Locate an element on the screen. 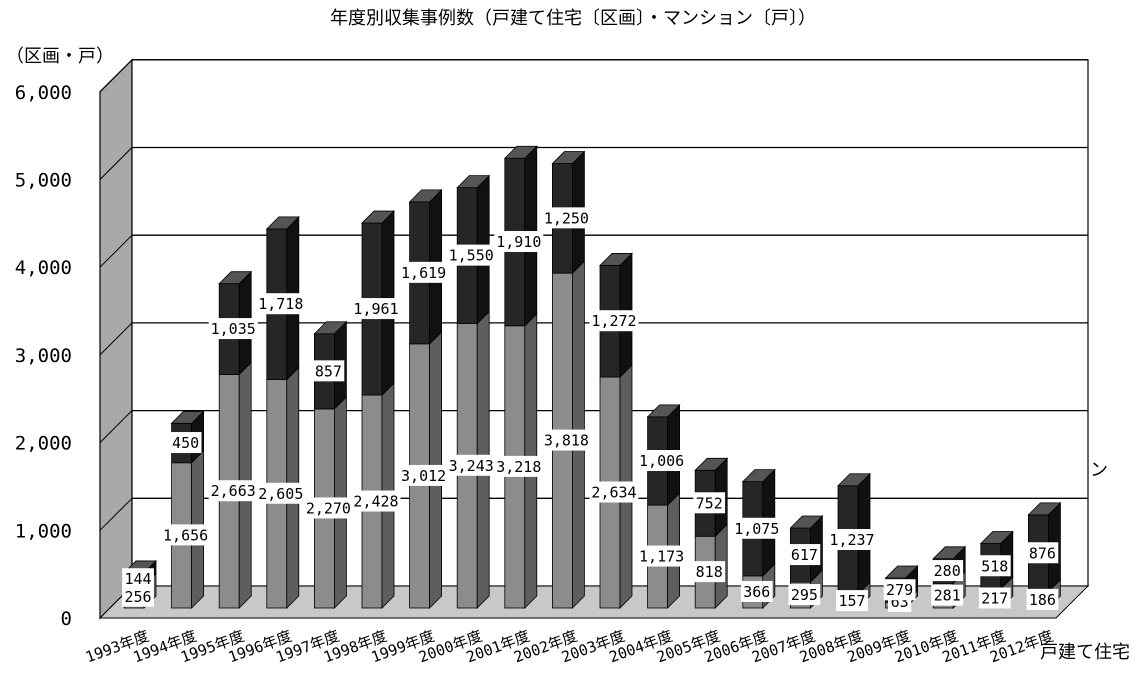 This screenshot has height=686, width=1146. data-label-mansion: 144 is located at coordinates (138, 579).